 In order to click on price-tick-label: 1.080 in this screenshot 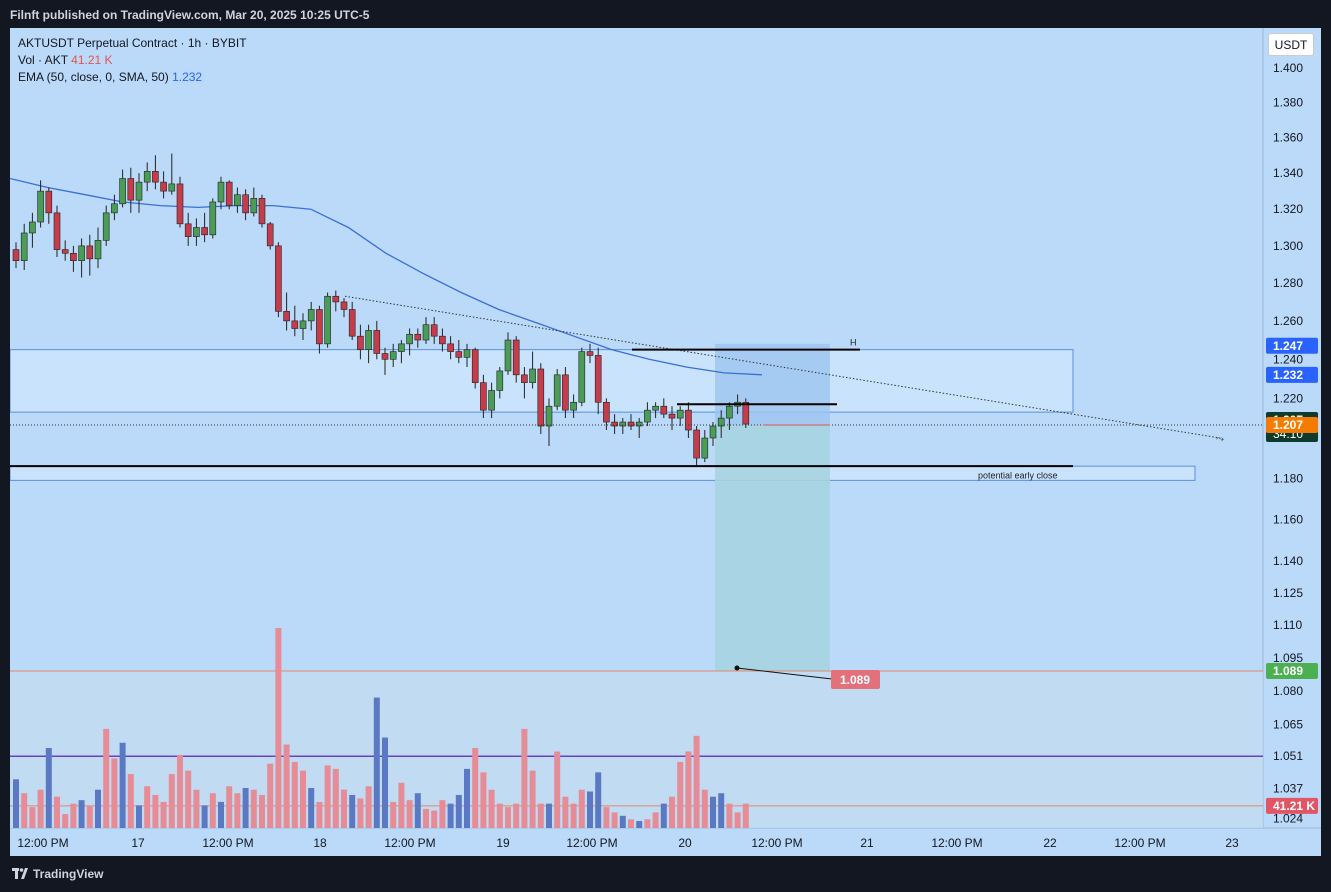, I will do `click(1288, 691)`.